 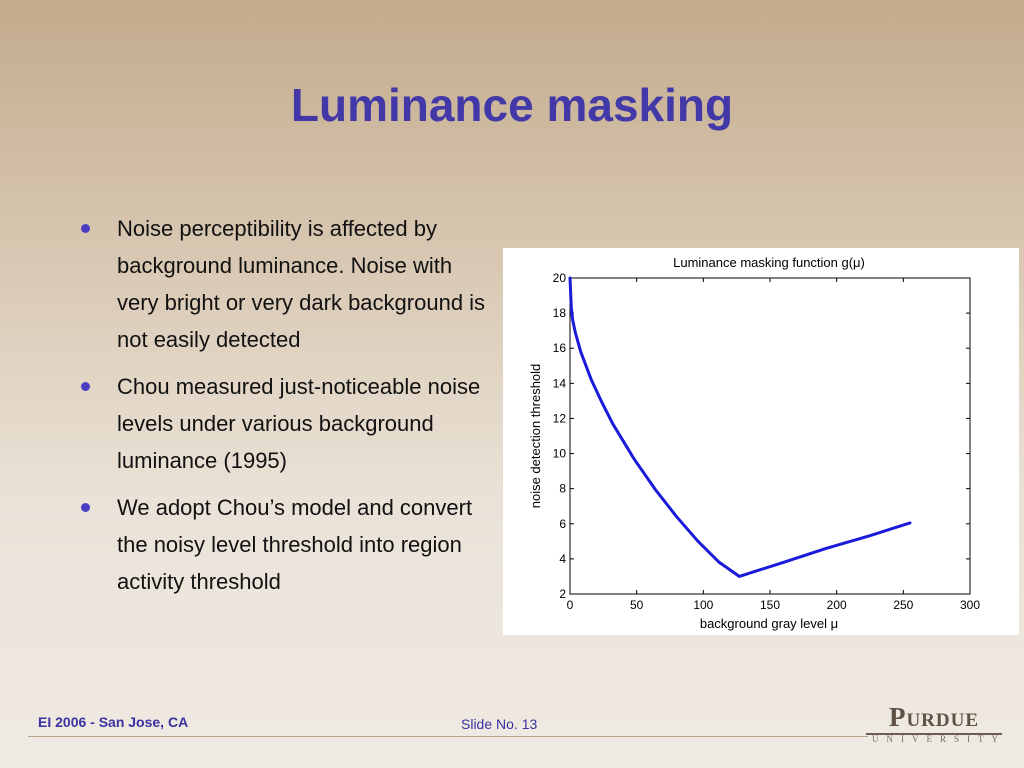 What do you see at coordinates (560, 313) in the screenshot?
I see `y-tick-label: 18` at bounding box center [560, 313].